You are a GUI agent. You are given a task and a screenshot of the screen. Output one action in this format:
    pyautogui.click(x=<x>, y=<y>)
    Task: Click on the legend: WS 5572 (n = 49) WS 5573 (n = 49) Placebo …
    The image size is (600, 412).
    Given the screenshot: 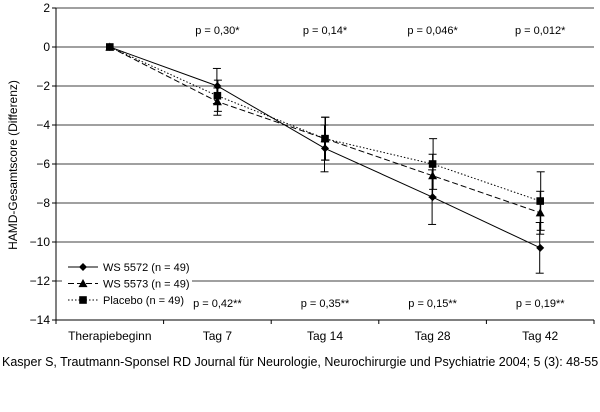 What is the action you would take?
    pyautogui.click(x=127, y=284)
    